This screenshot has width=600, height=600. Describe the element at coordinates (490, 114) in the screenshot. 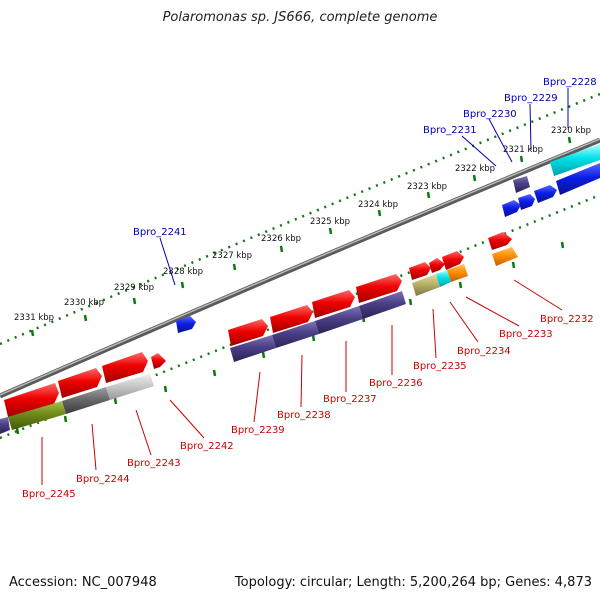

I see `gene-label-bpro-2230: Bpro_2230` at that location.